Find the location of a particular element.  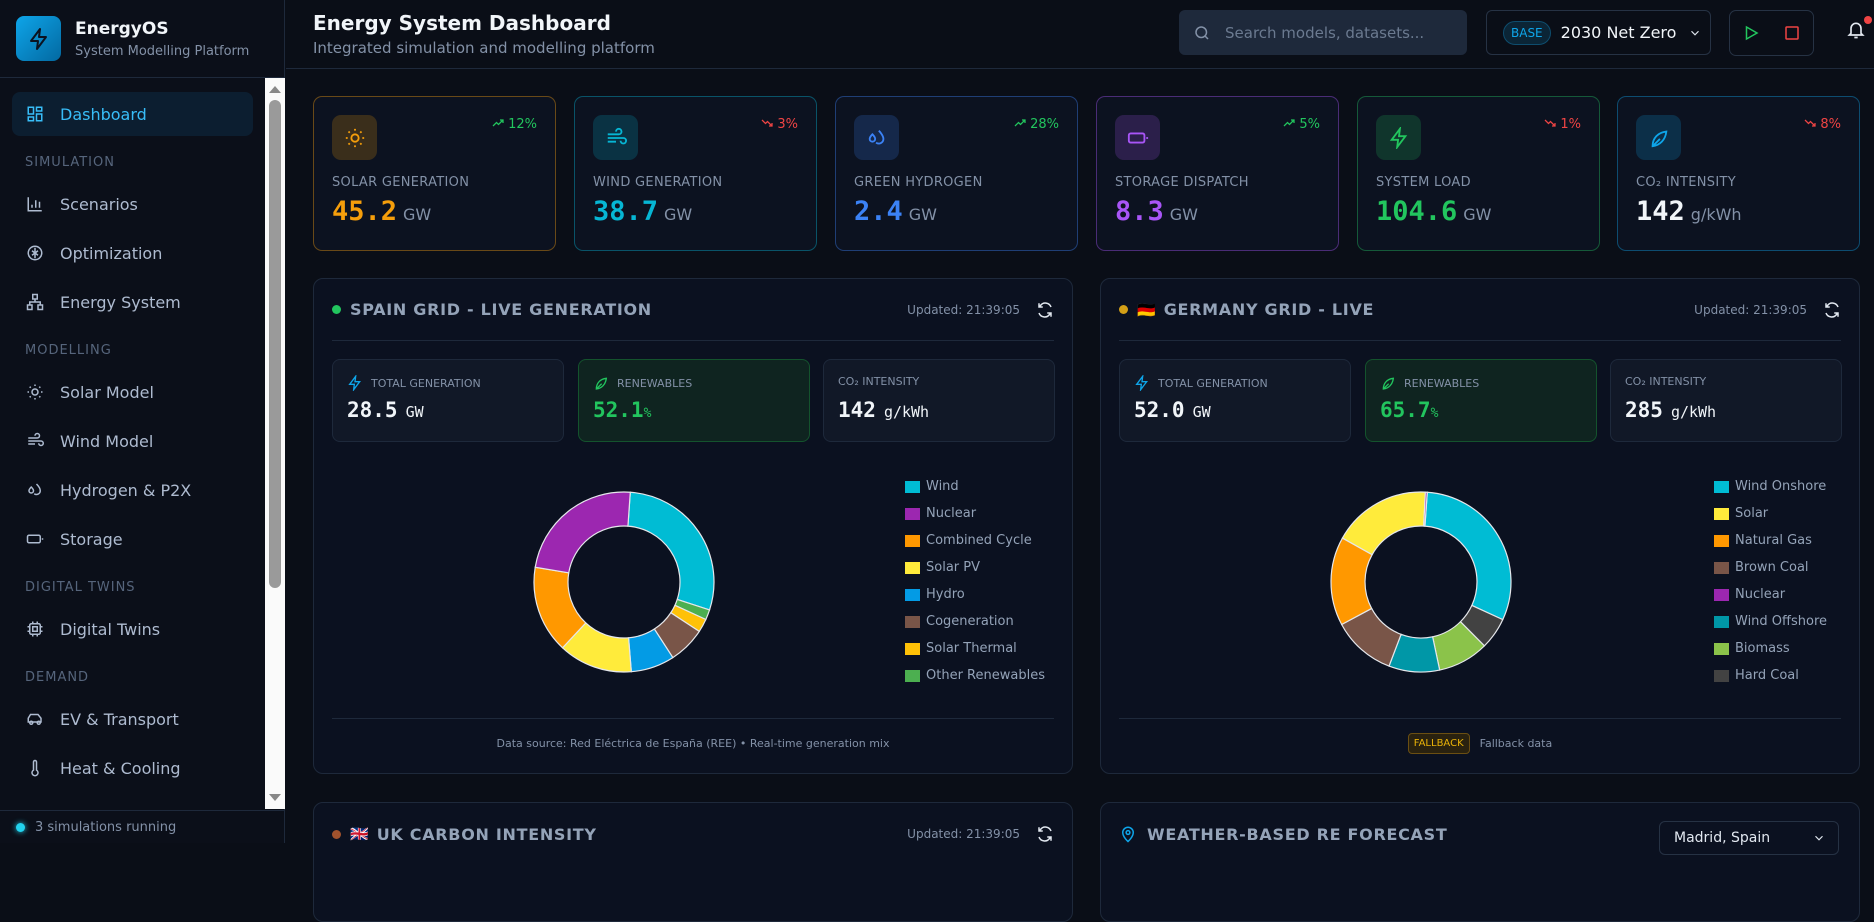

legend-label: Solar is located at coordinates (1752, 513).